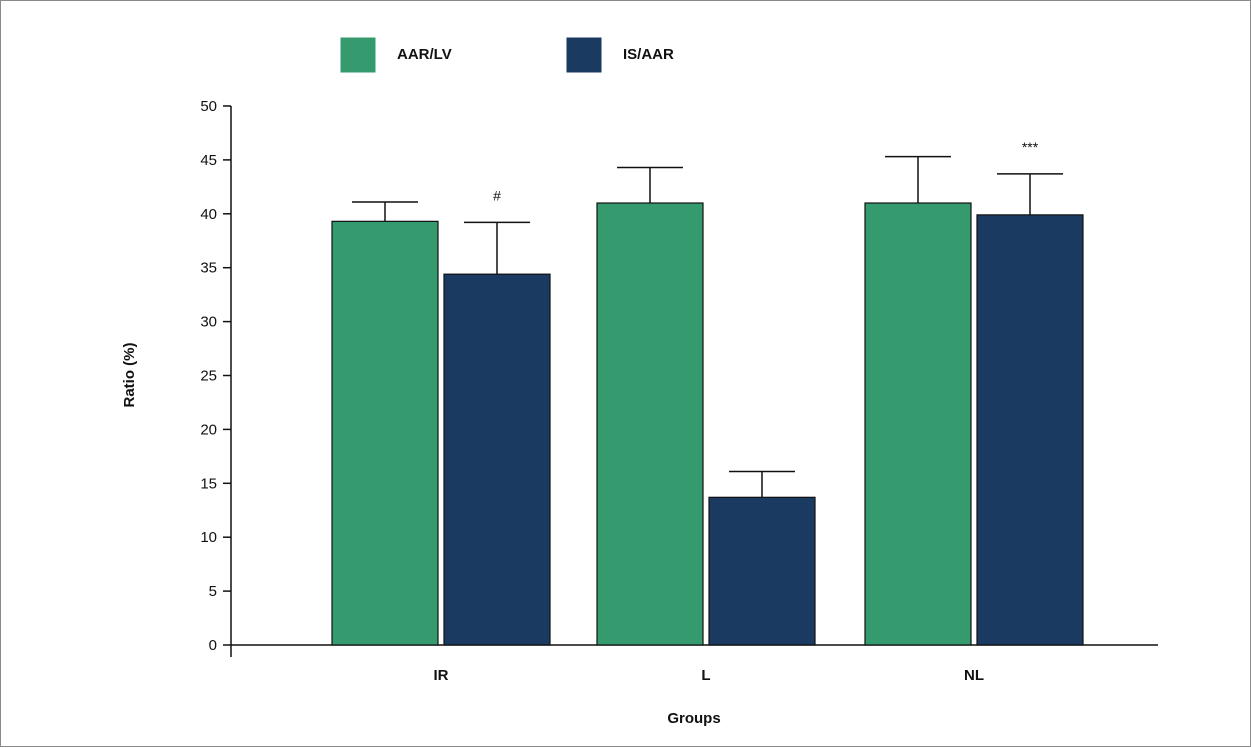 The image size is (1251, 748). What do you see at coordinates (208, 160) in the screenshot?
I see `y-tick-label: 45` at bounding box center [208, 160].